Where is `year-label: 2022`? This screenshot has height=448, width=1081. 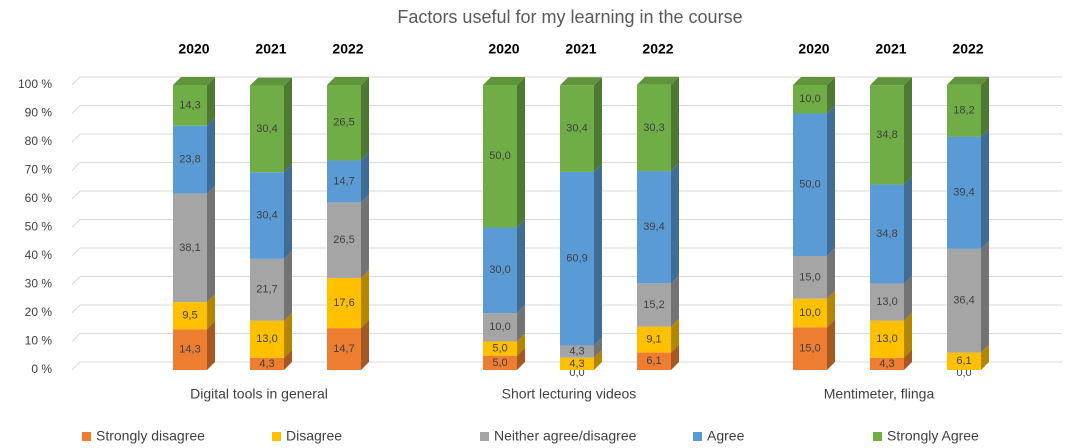
year-label: 2022 is located at coordinates (347, 49).